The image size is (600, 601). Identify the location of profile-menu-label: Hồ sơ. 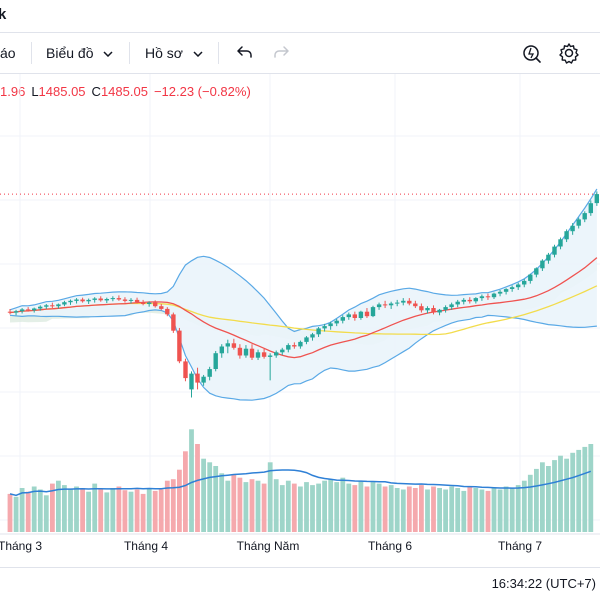
(164, 53).